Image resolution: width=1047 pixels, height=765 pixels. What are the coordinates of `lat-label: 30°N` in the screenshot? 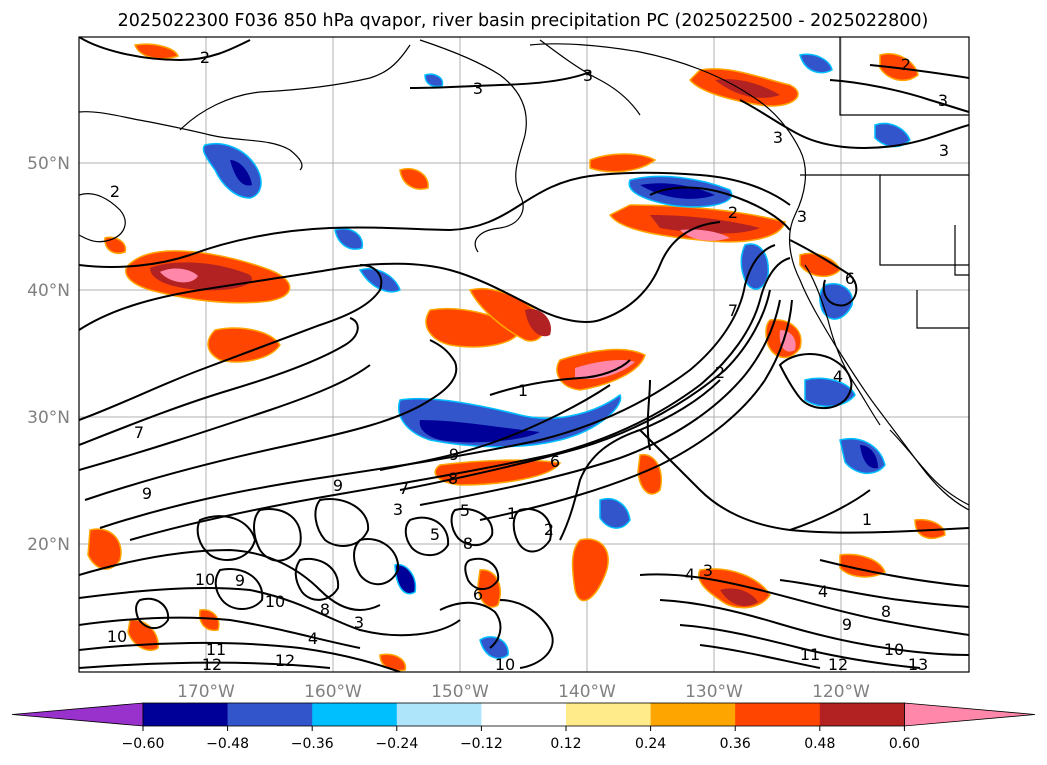 It's located at (48, 418).